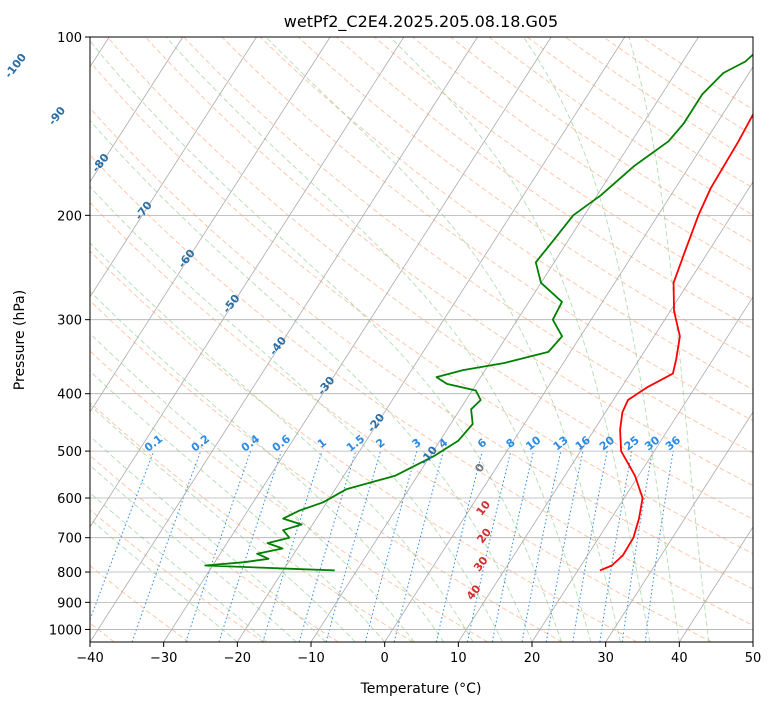 This screenshot has height=708, width=775. I want to click on y-tick-label: 400, so click(69, 395).